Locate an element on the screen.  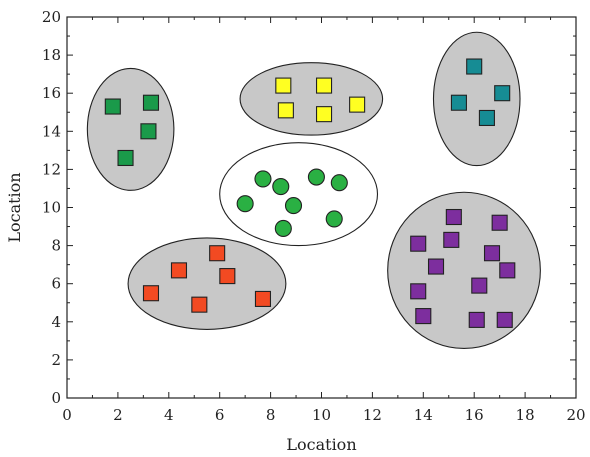
y-axis-title: Location is located at coordinates (14, 207).